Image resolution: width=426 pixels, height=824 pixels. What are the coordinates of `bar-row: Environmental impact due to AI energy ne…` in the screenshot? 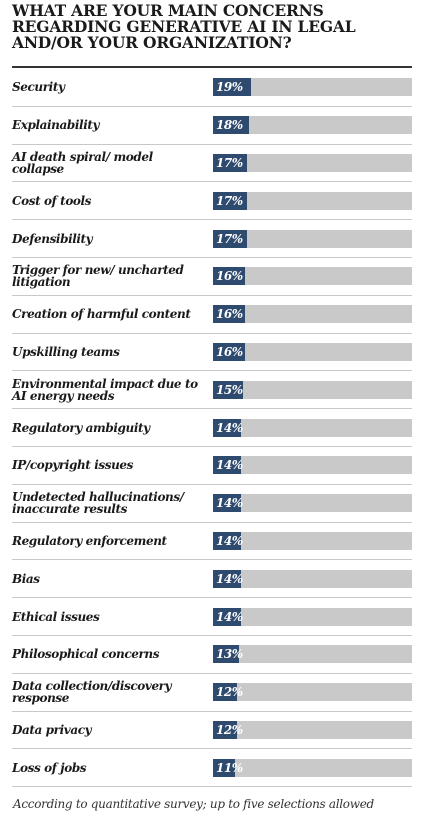 It's located at (212, 390).